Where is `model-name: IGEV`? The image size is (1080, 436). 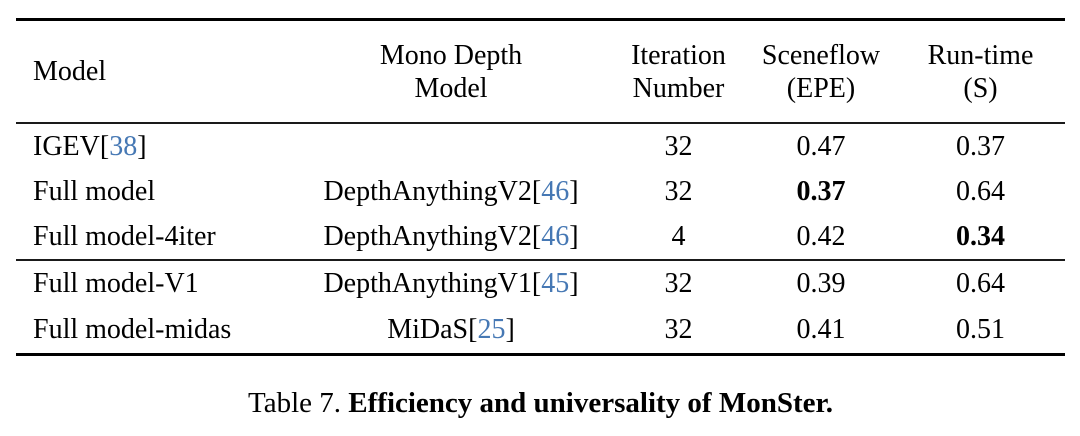
model-name: IGEV is located at coordinates (66, 146).